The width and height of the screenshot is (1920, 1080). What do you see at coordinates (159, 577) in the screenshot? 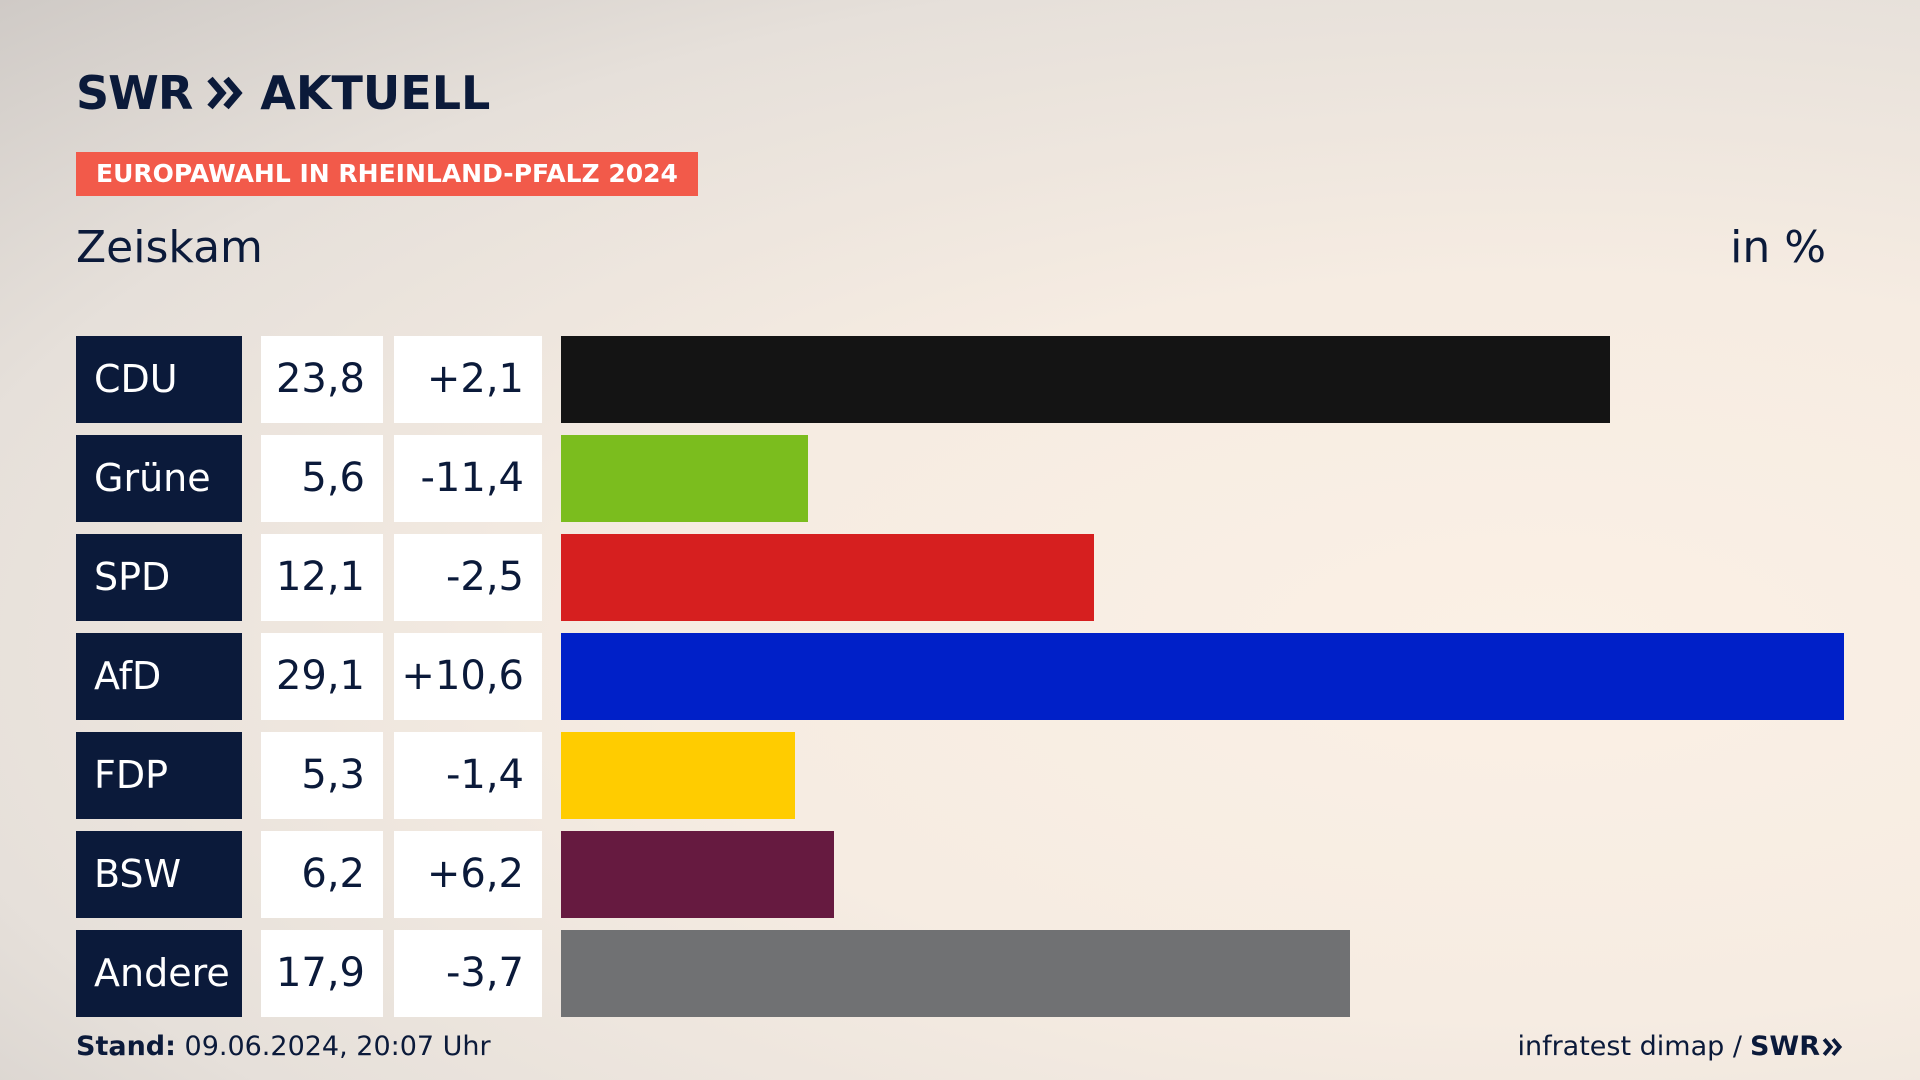
I see `party-label: SPD` at bounding box center [159, 577].